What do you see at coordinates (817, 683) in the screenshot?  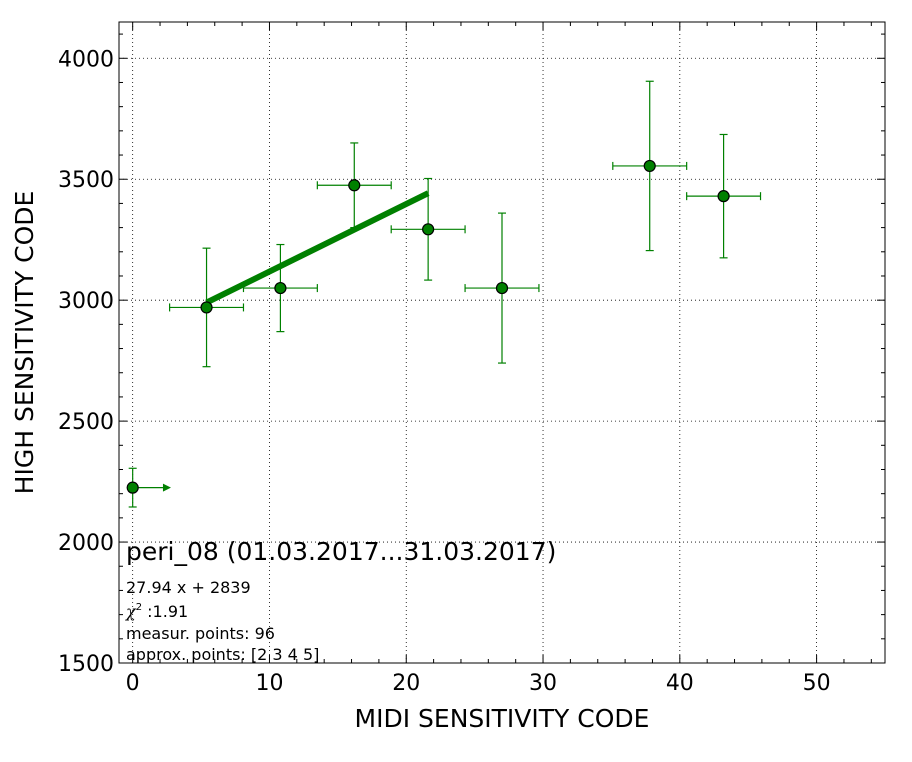 I see `x-tick-label: 50` at bounding box center [817, 683].